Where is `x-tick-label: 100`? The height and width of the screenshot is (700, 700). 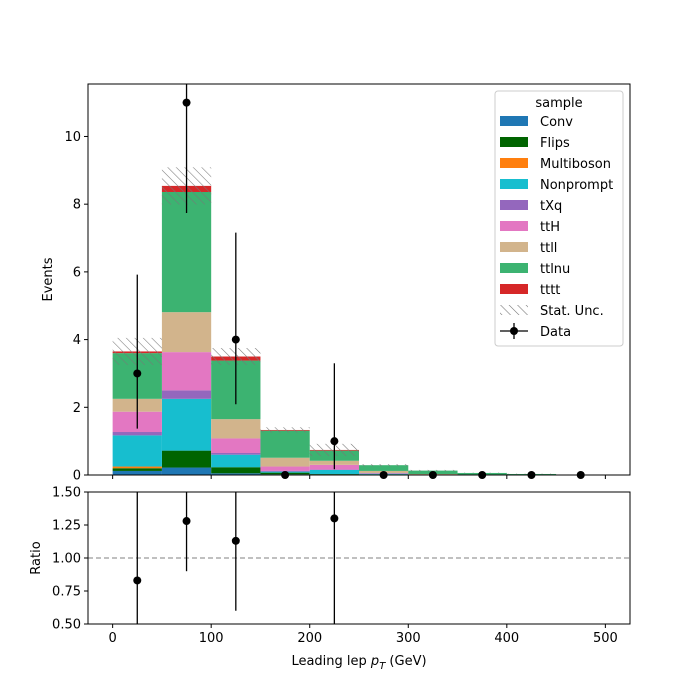
x-tick-label: 100 is located at coordinates (211, 638).